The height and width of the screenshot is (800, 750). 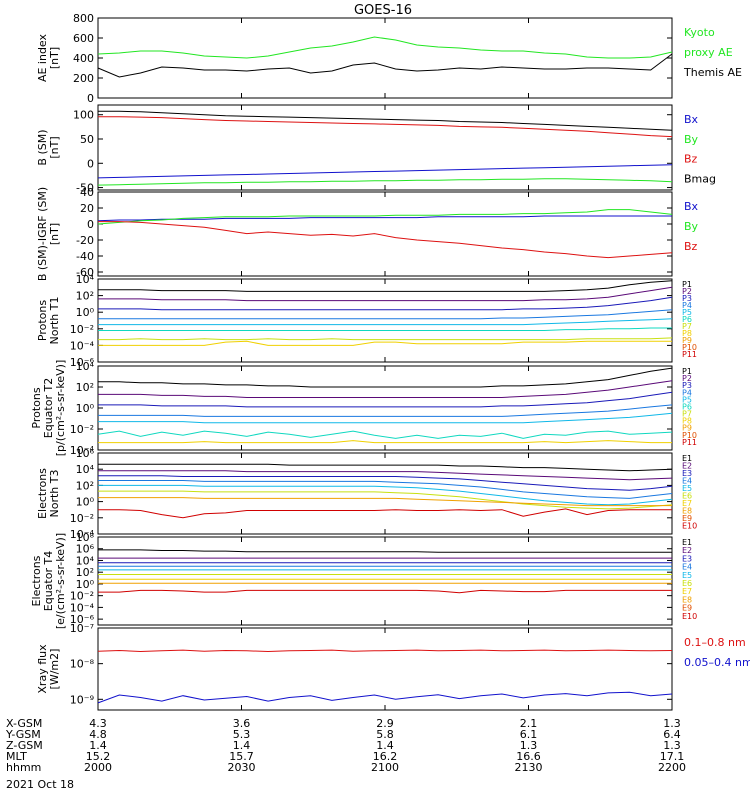 I want to click on y-tick-label: 600, so click(x=83, y=38).